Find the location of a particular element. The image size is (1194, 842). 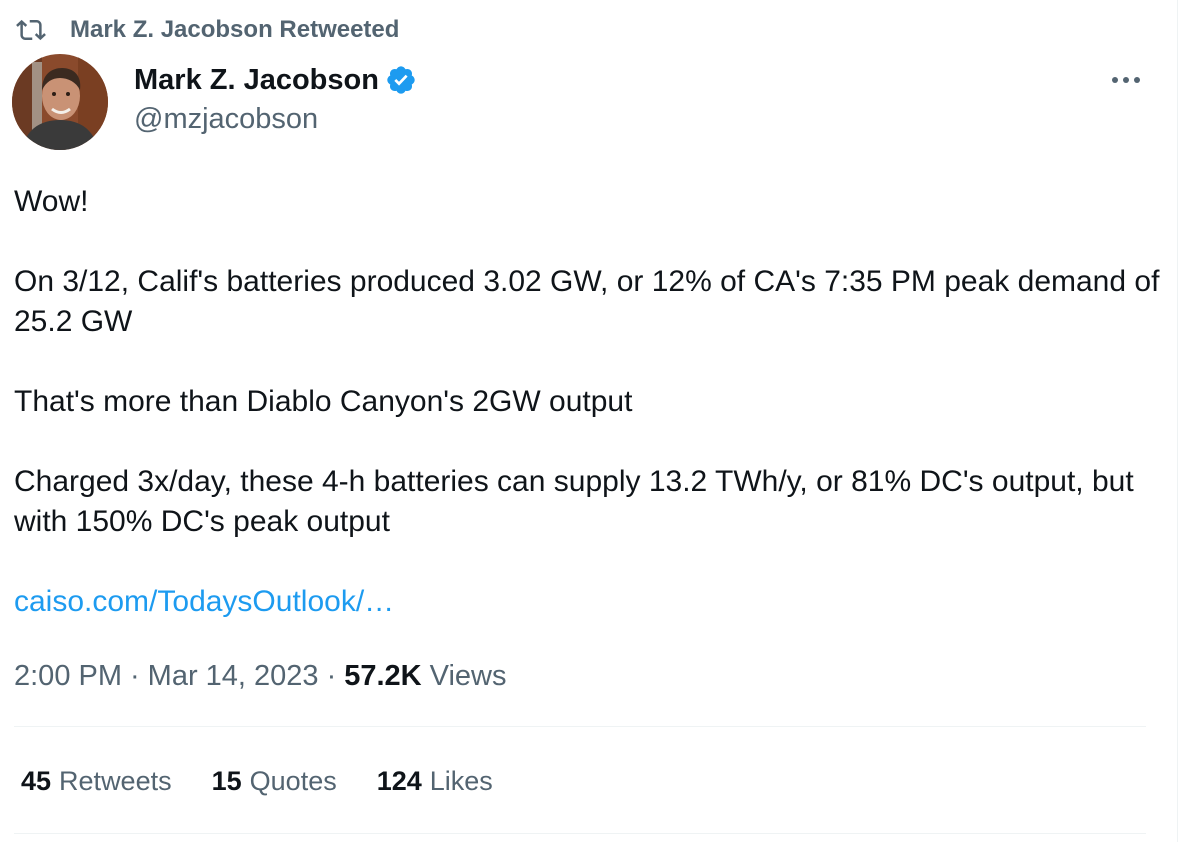

quotes-stat: 15 Quotes is located at coordinates (274, 781).